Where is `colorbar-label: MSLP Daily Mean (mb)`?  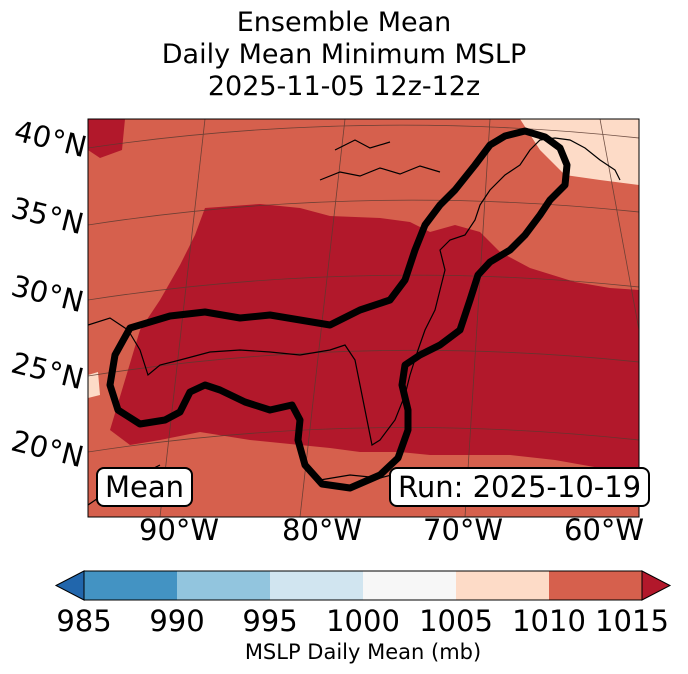 colorbar-label: MSLP Daily Mean (mb) is located at coordinates (363, 652).